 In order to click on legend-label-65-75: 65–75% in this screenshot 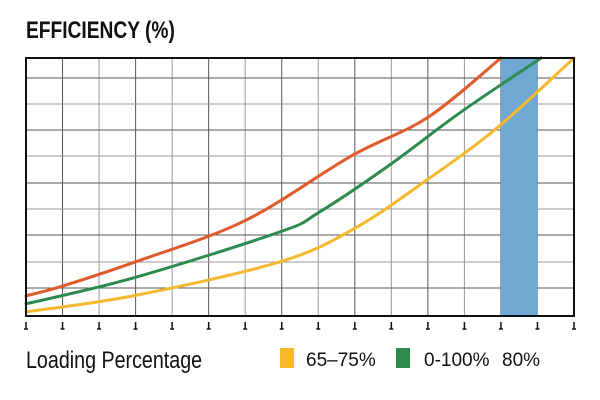, I will do `click(341, 360)`.